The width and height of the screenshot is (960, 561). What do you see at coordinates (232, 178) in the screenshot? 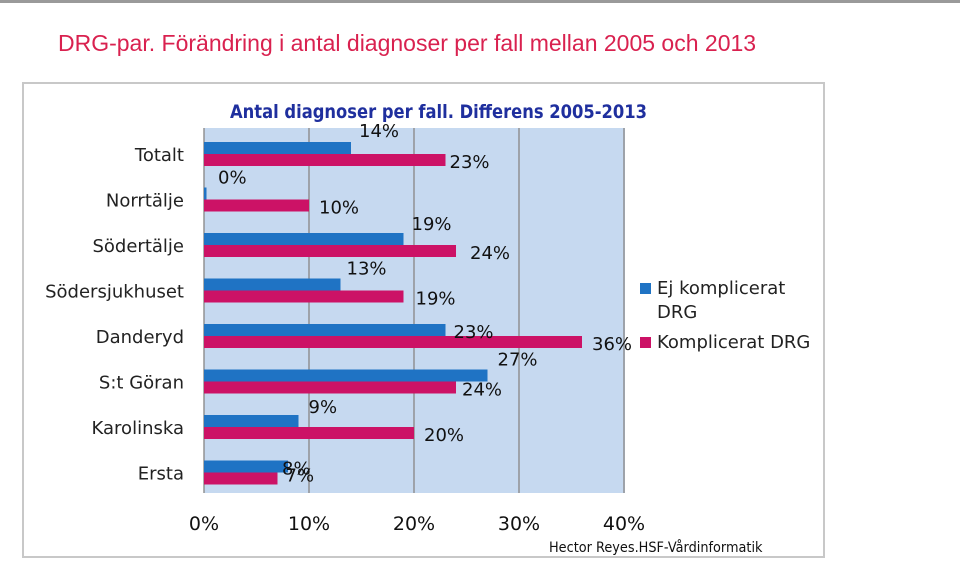
I see `data-label: 0%` at bounding box center [232, 178].